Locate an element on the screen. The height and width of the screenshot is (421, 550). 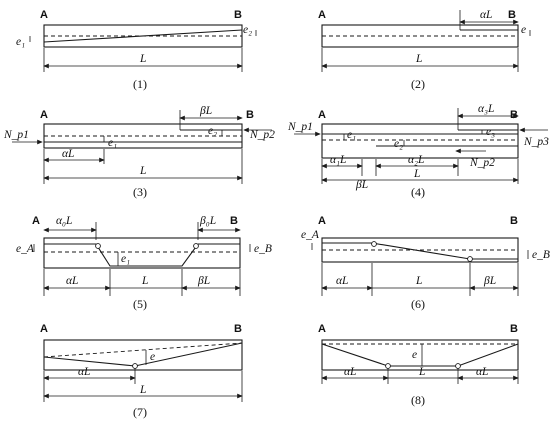
diagram-8: A B e αL L αL (8) is located at coordinates (418, 365).